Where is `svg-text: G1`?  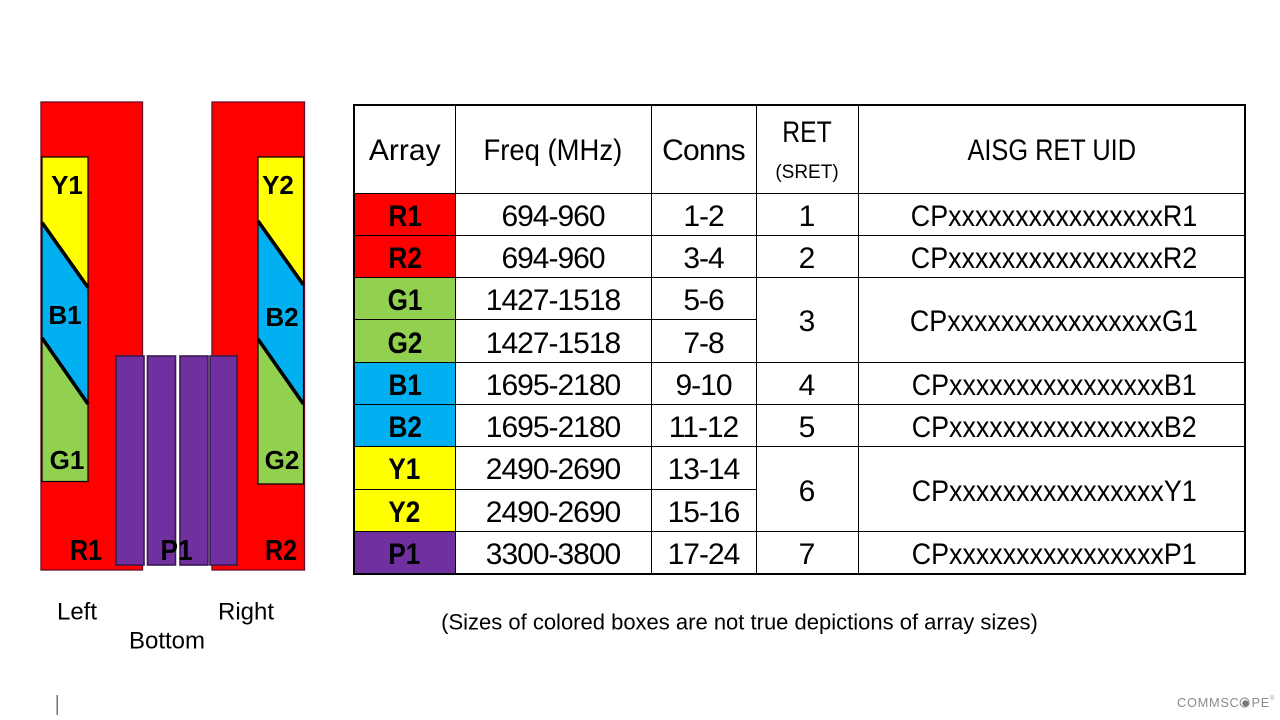
svg-text: G1 is located at coordinates (67, 460).